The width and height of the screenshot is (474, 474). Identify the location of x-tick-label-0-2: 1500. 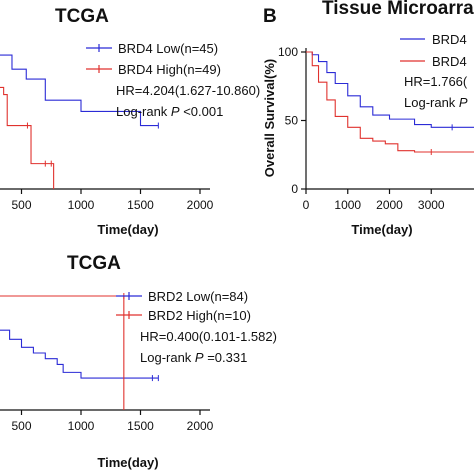
(140, 205).